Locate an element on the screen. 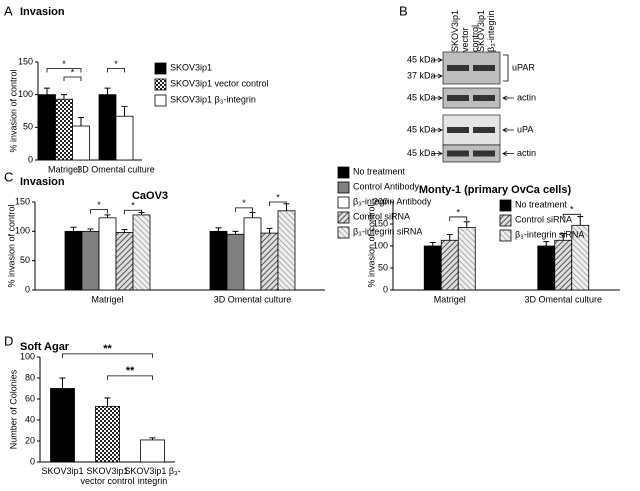 The height and width of the screenshot is (491, 640). y-tick-label: 150 is located at coordinates (22, 201).